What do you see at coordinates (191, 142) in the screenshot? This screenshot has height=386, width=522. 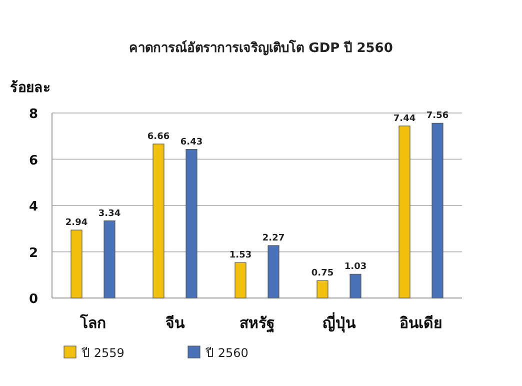 I see `data-label: 6.43` at bounding box center [191, 142].